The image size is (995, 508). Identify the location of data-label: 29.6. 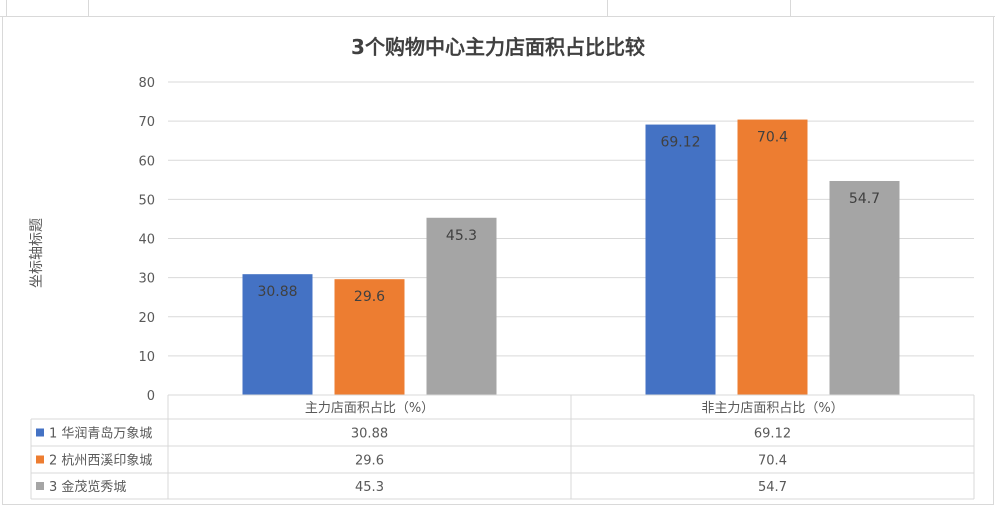
(369, 297).